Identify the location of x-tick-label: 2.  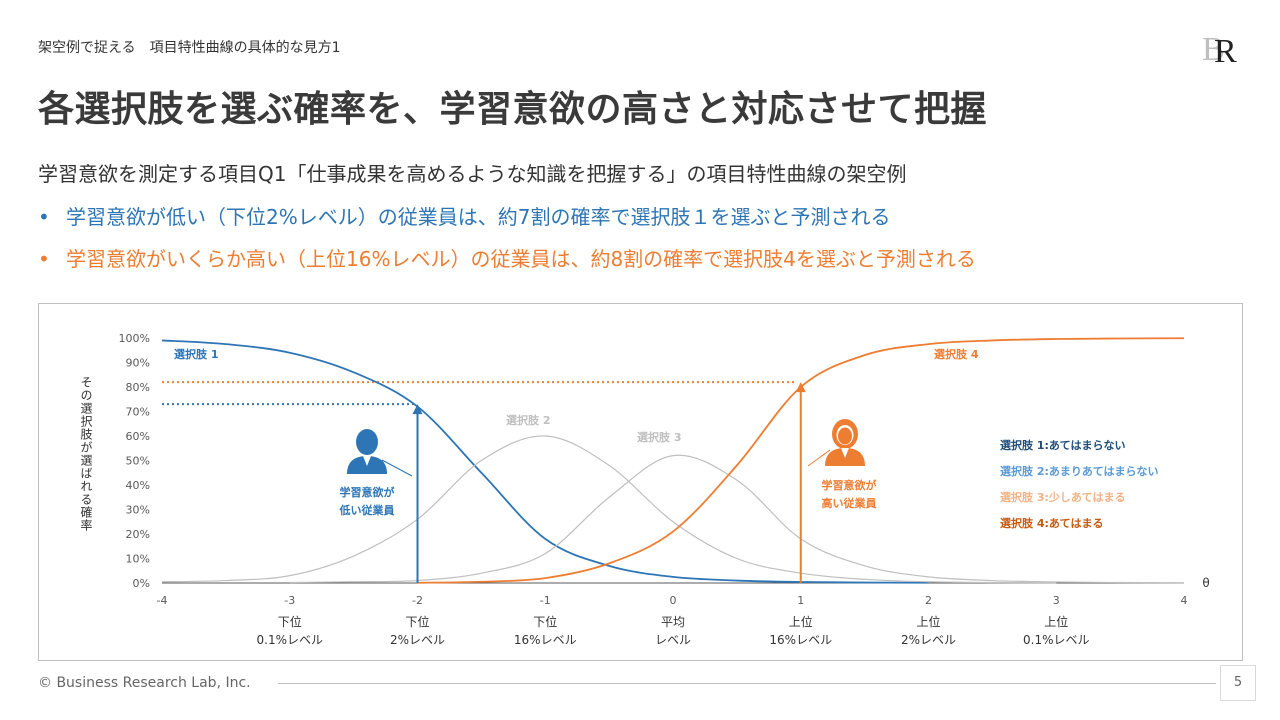
(928, 600).